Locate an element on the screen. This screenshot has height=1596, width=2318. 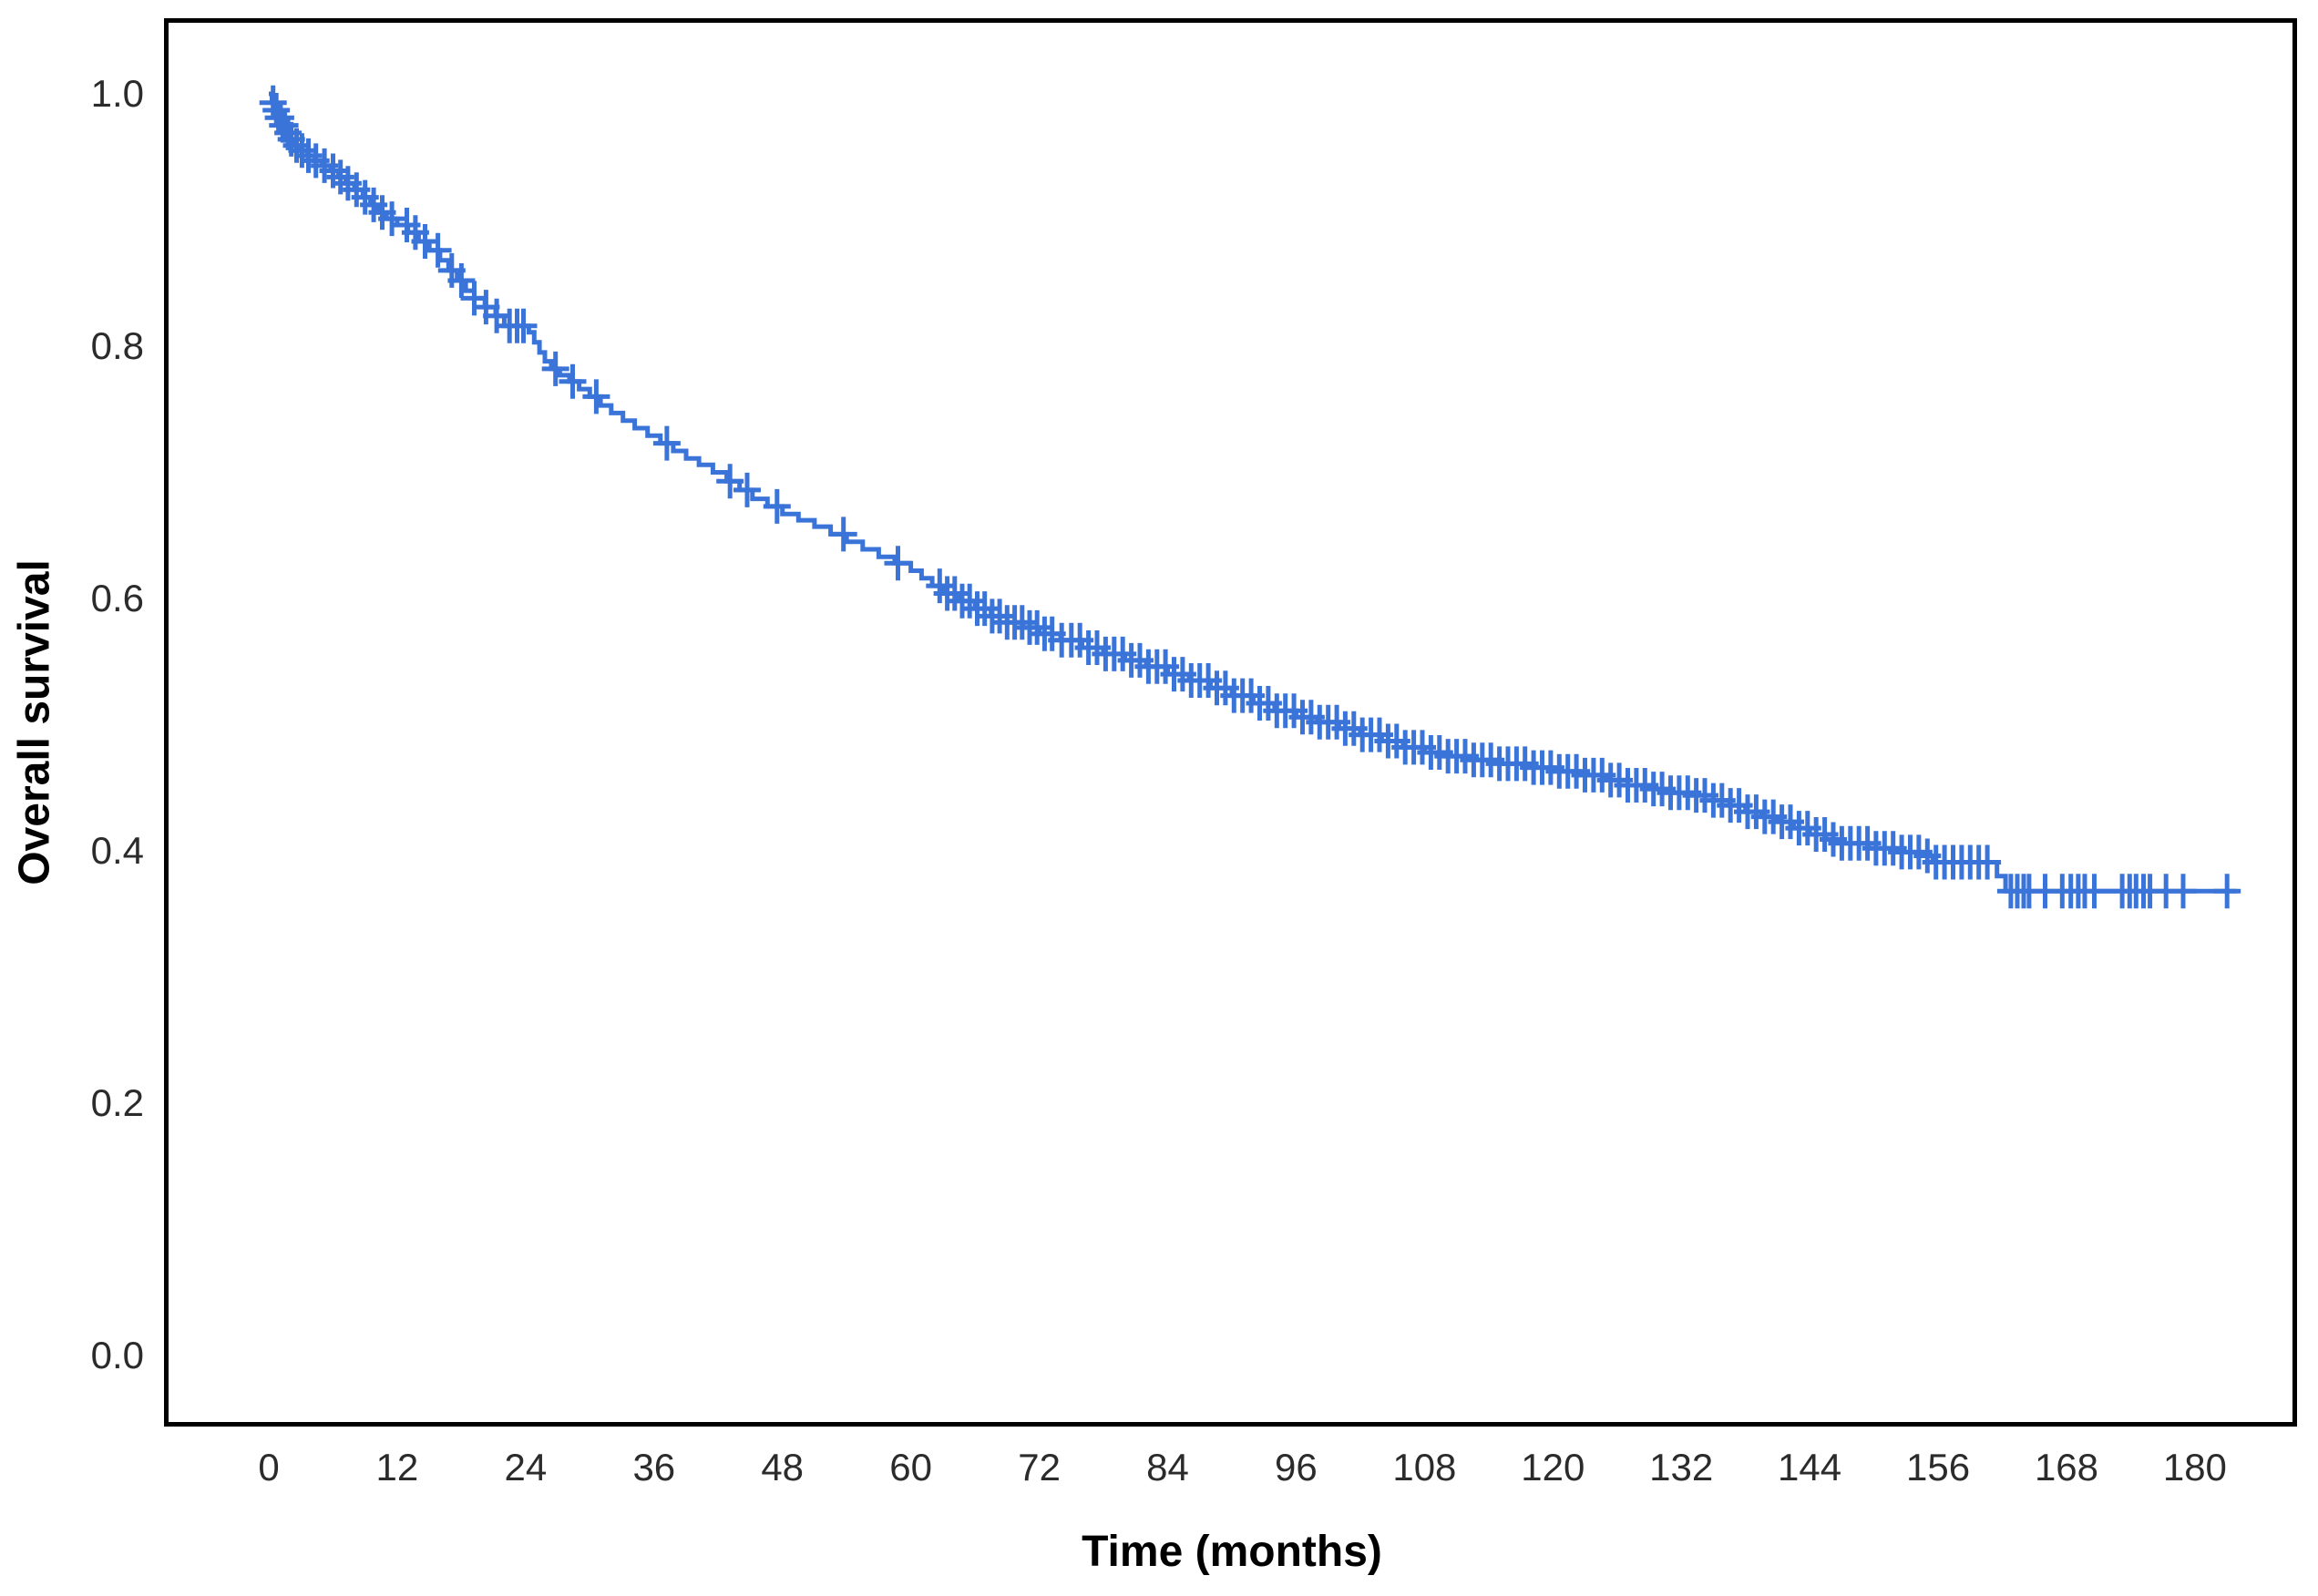
x-tick-label: 180 is located at coordinates (2194, 1467).